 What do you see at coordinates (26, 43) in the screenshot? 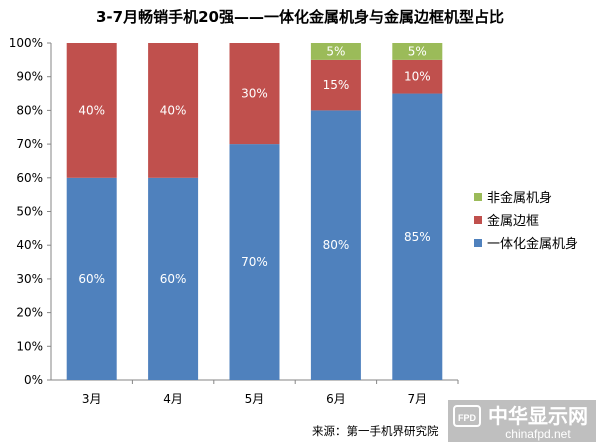
I see `y-tick-label: 100%` at bounding box center [26, 43].